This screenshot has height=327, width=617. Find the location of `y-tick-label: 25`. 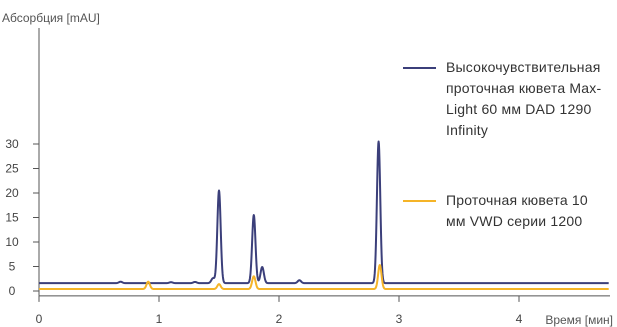

y-tick-label: 25 is located at coordinates (12, 169).